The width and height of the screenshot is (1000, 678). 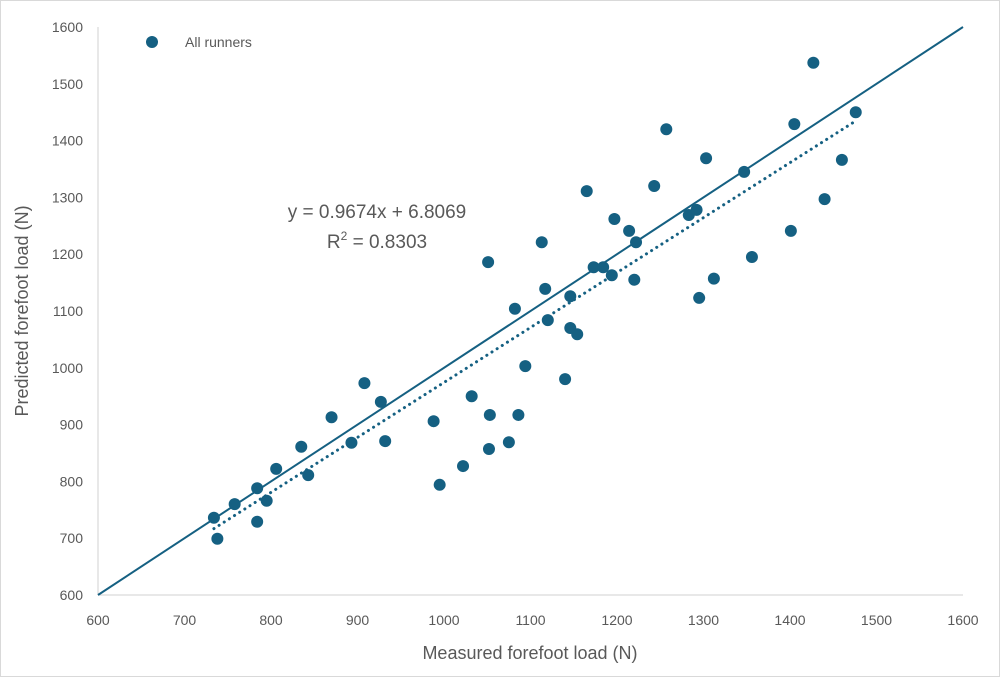 What do you see at coordinates (387, 242) in the screenshot?
I see `r-squared-value: = 0.8303` at bounding box center [387, 242].